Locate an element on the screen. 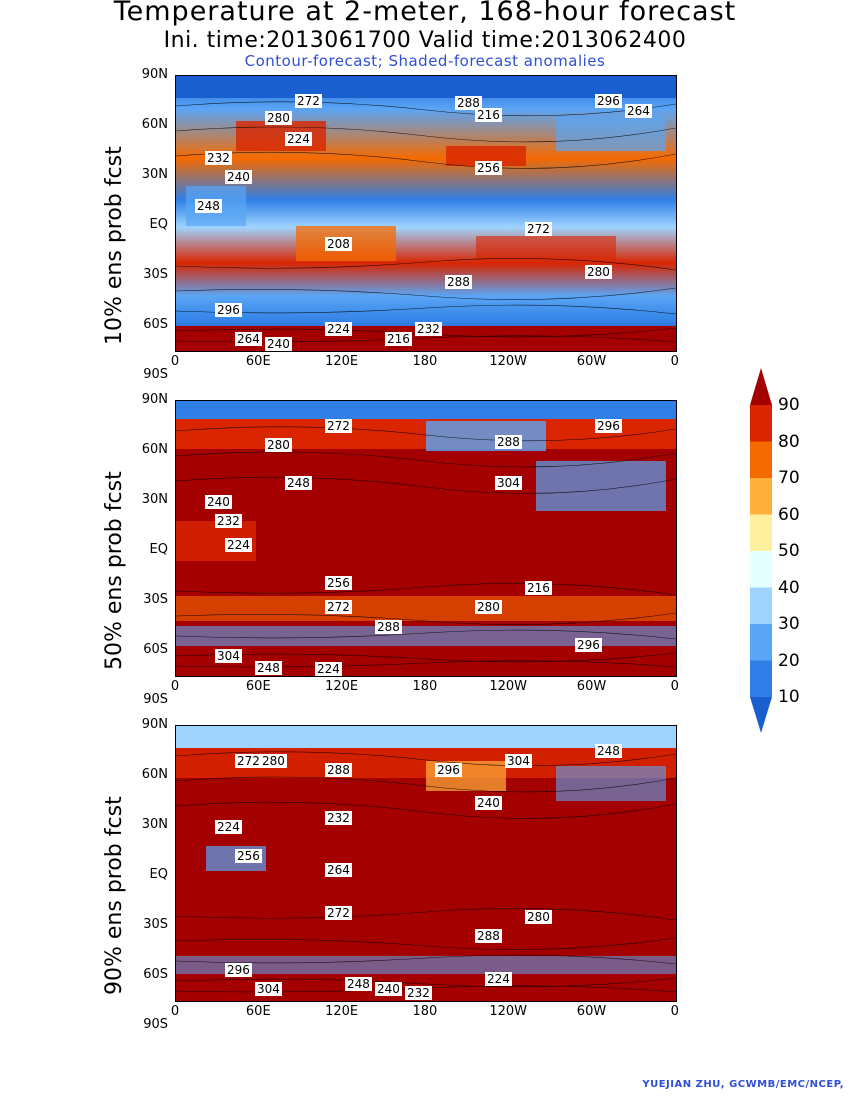 The width and height of the screenshot is (850, 1100). colorbar-tick-label: 10 is located at coordinates (789, 697).